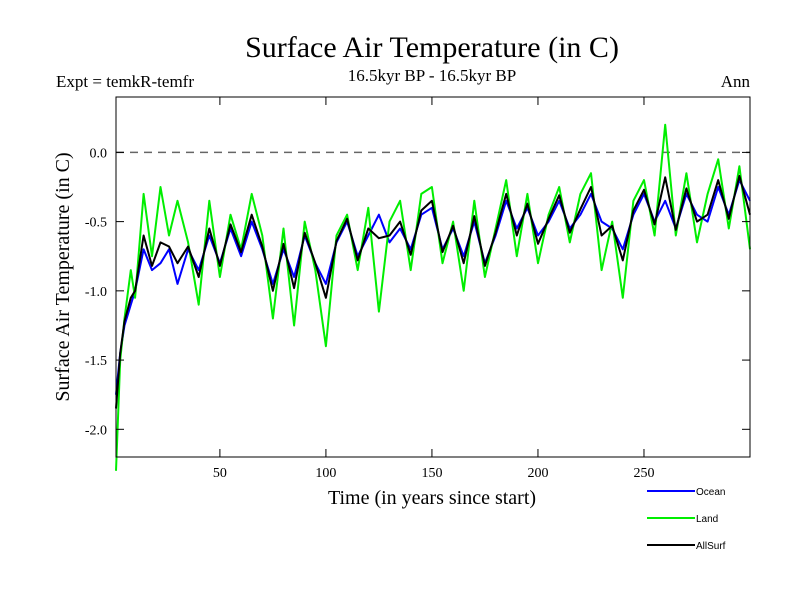 The height and width of the screenshot is (600, 800). What do you see at coordinates (537, 473) in the screenshot?
I see `x-tick-label: 200` at bounding box center [537, 473].